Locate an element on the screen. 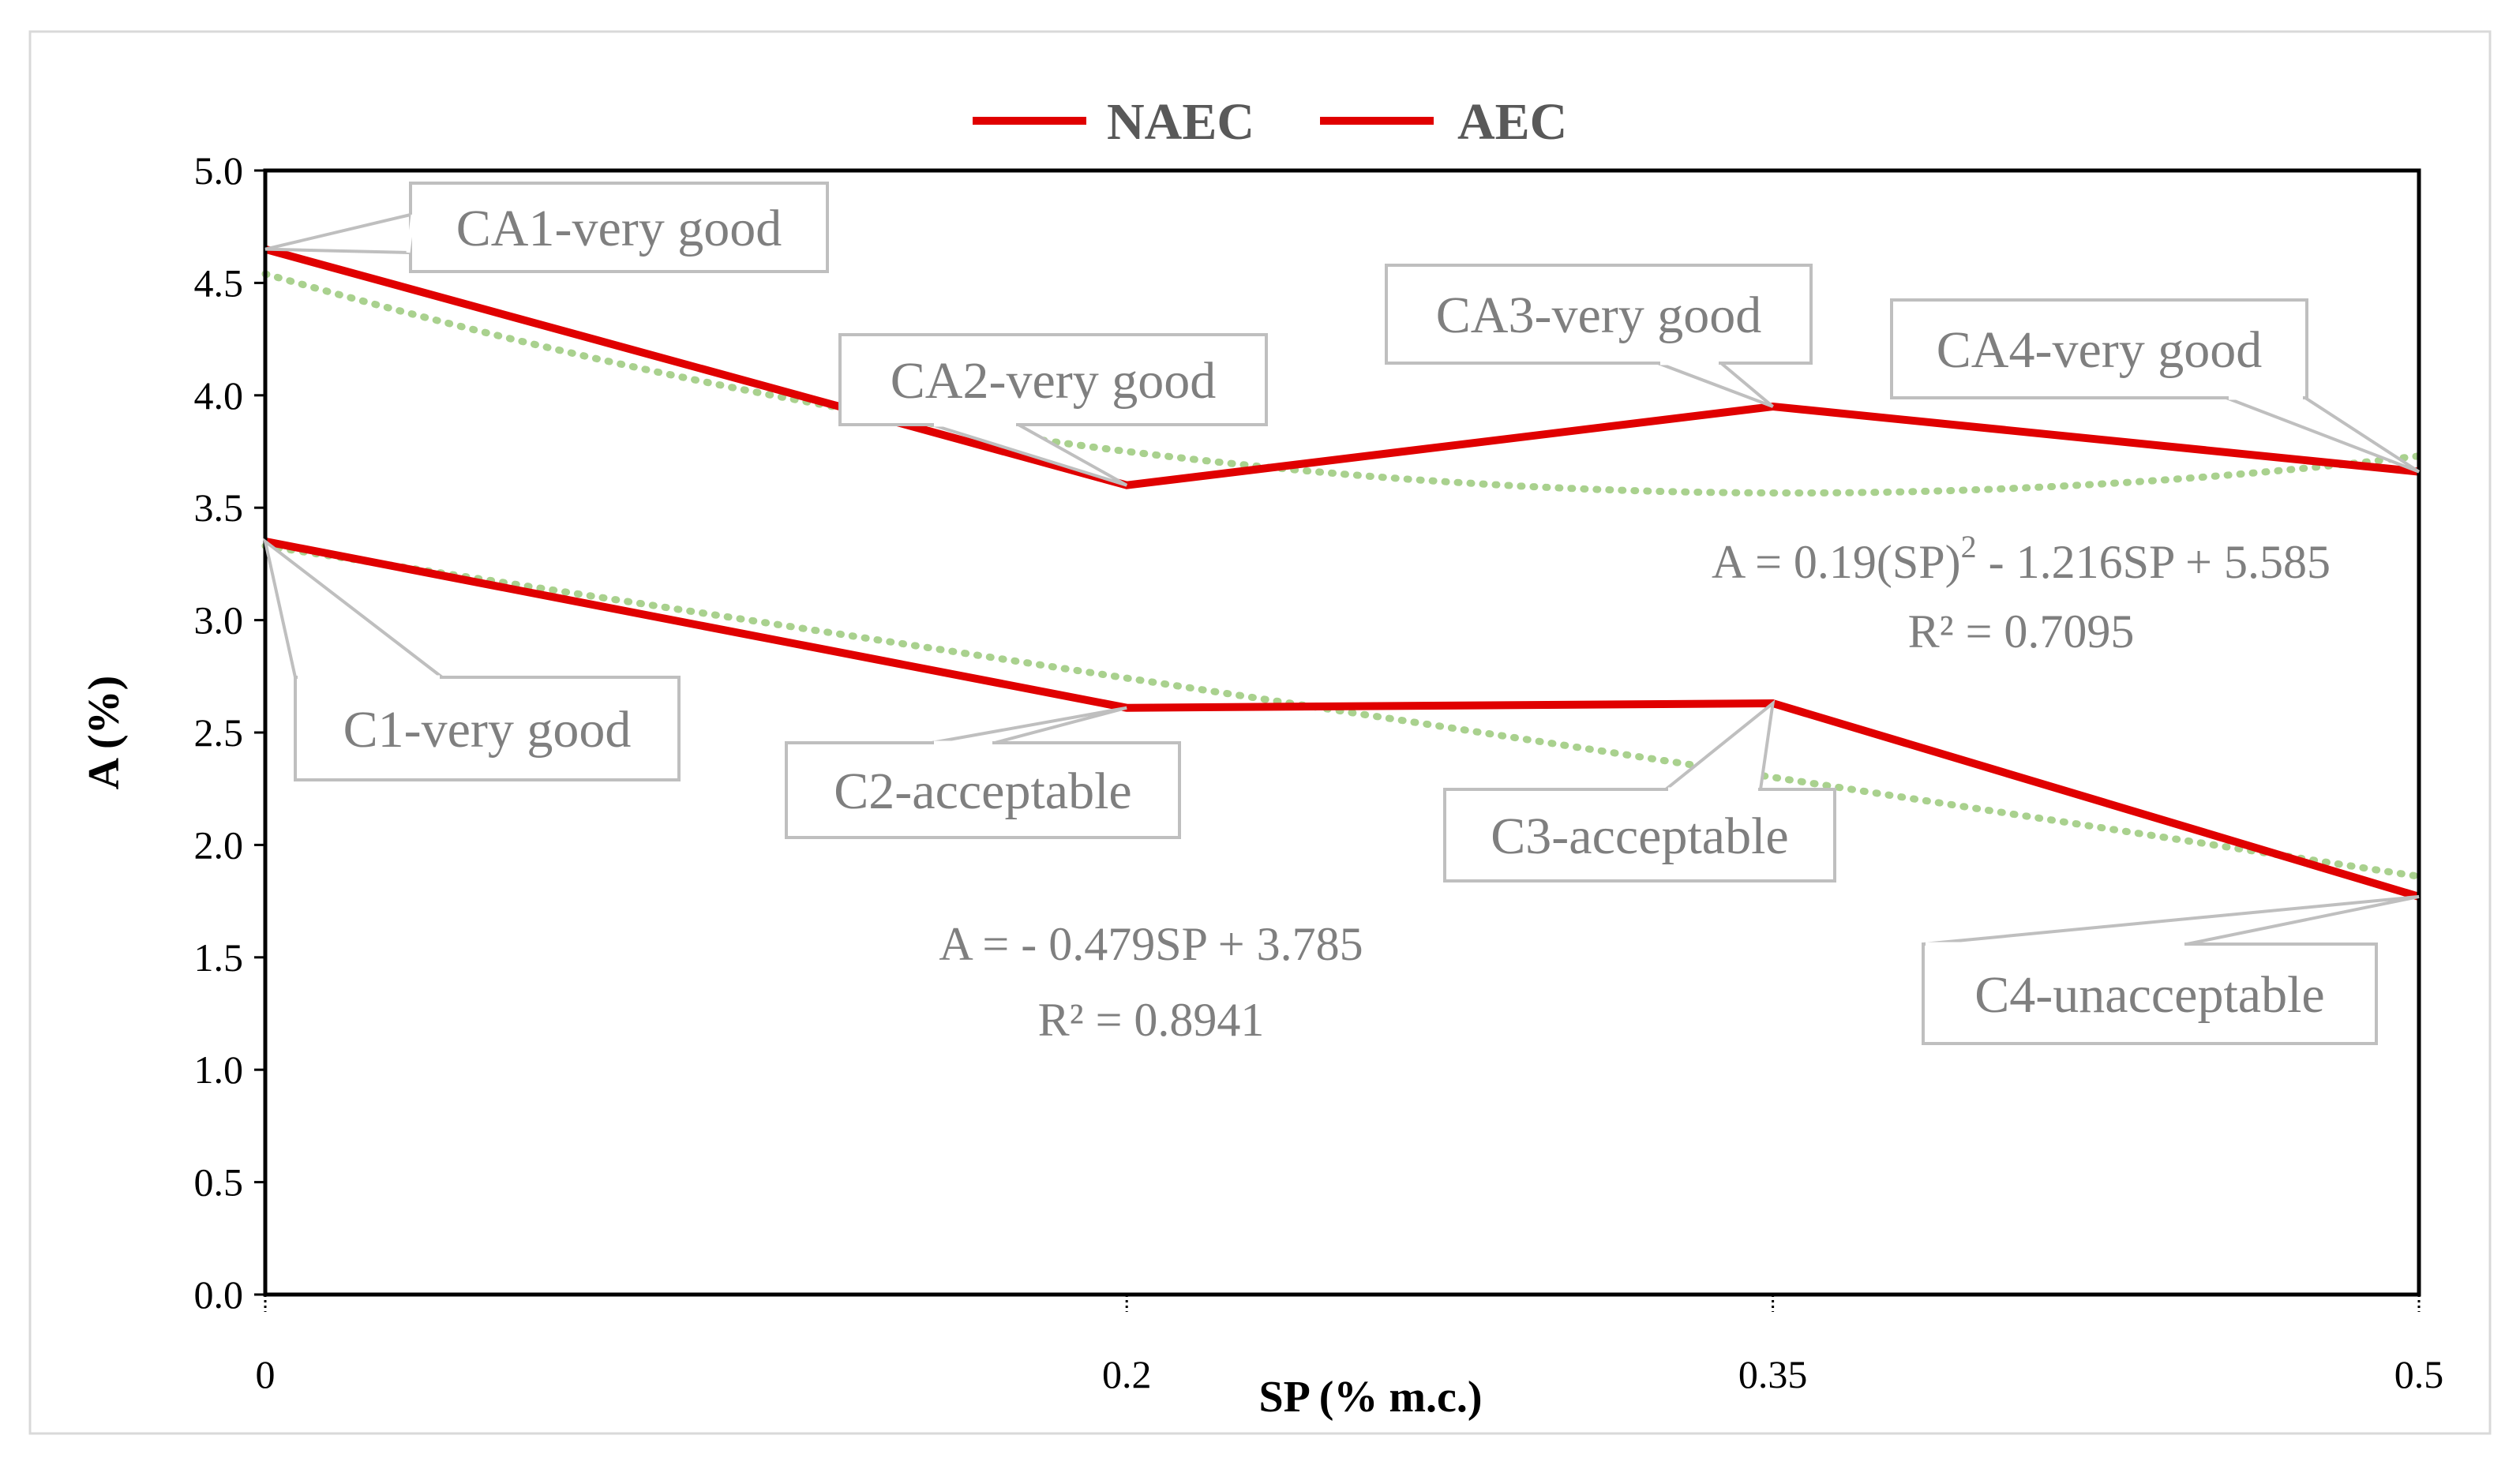 The height and width of the screenshot is (1469, 2520). legend: NAEC AEC is located at coordinates (1270, 122).